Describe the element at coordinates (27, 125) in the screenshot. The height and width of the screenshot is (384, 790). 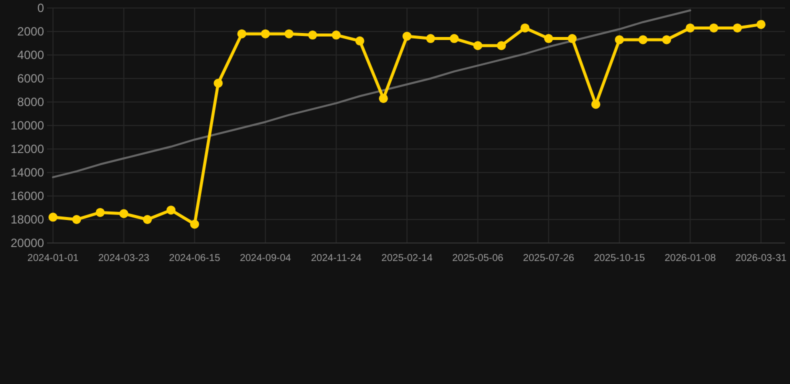
I see `y-tick-label: 10000` at that location.